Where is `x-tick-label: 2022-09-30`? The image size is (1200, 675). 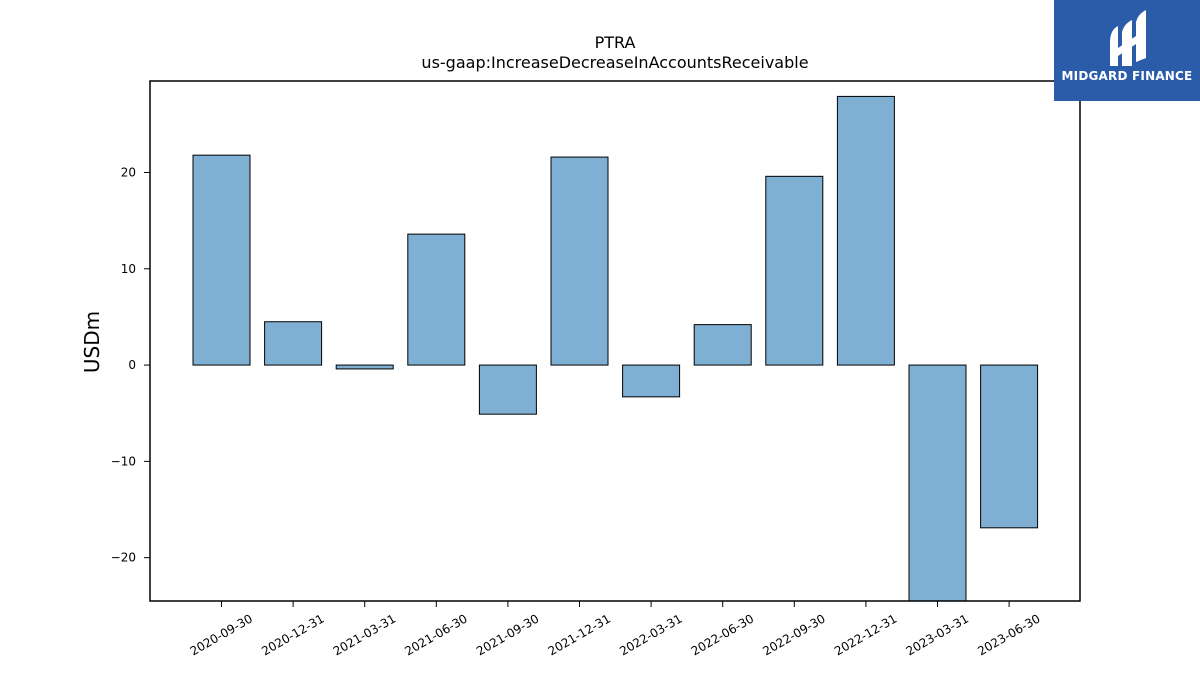
x-tick-label: 2022-09-30 is located at coordinates (793, 634).